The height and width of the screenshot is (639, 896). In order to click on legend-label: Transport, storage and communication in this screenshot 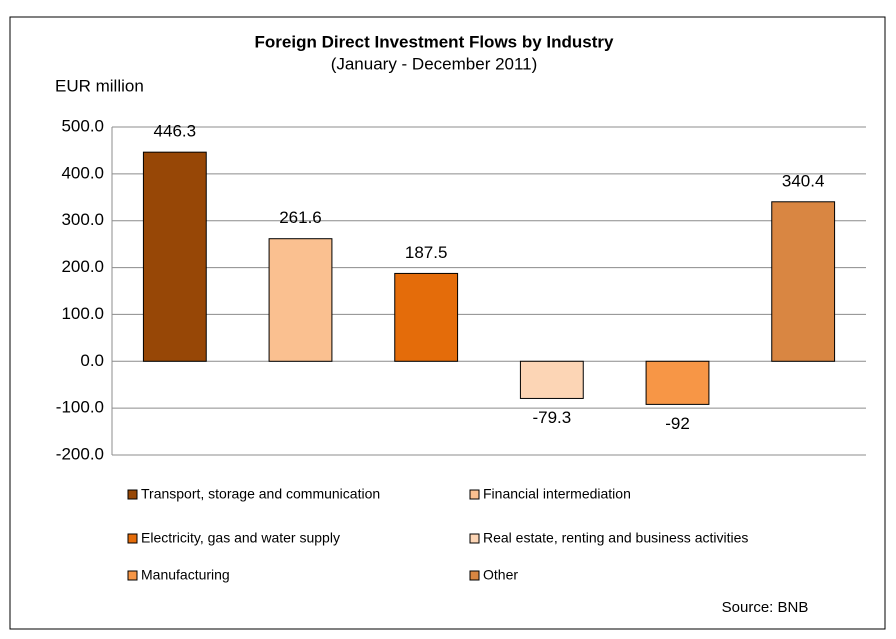, I will do `click(260, 494)`.